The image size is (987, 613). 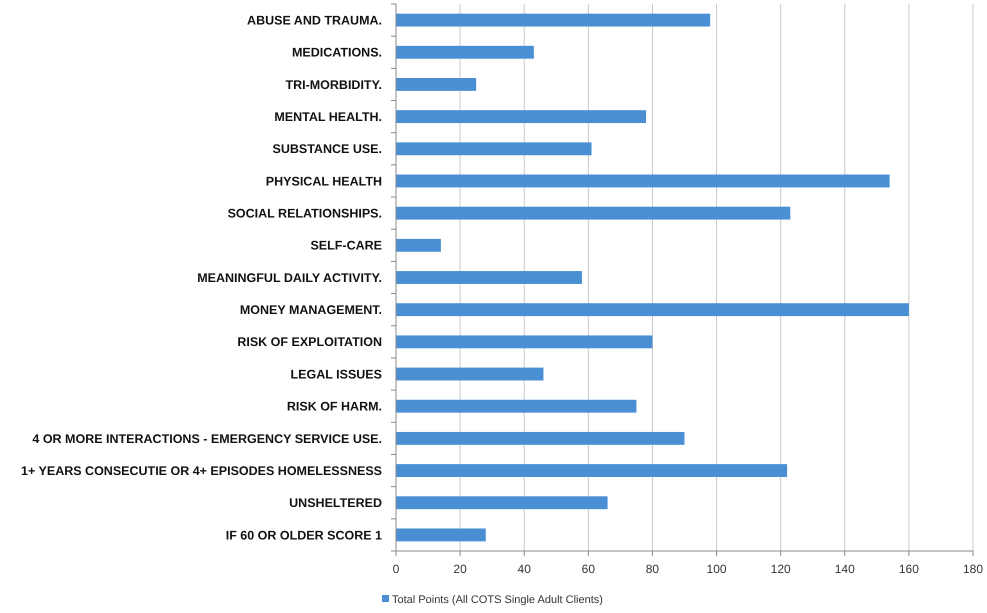 I want to click on y-tick-label: PHYSICAL HEALTH, so click(x=324, y=181).